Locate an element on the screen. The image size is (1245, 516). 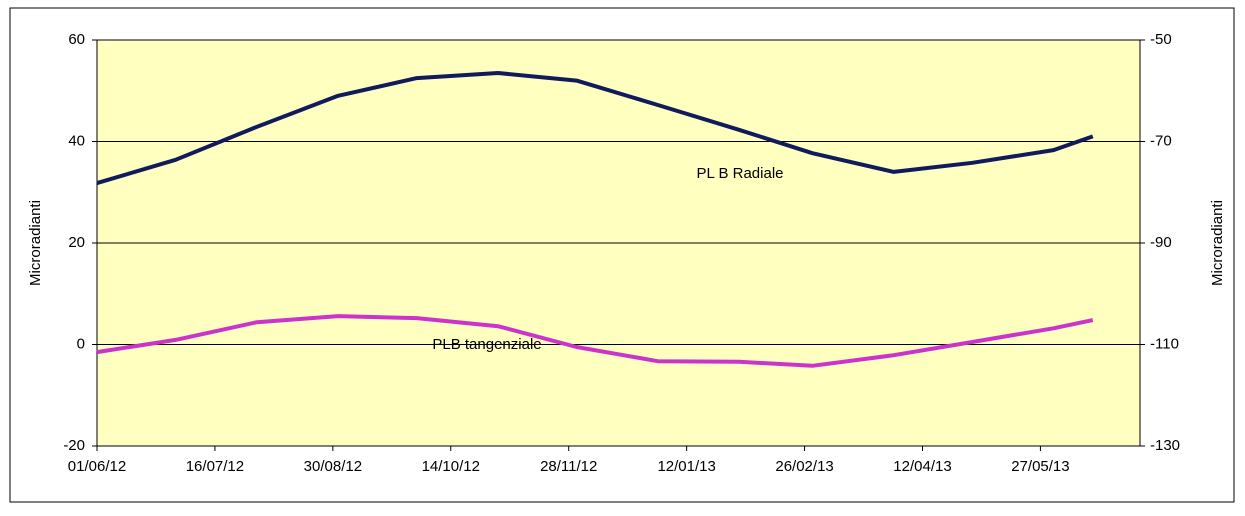
y-tick-label: -20 is located at coordinates (74, 445).